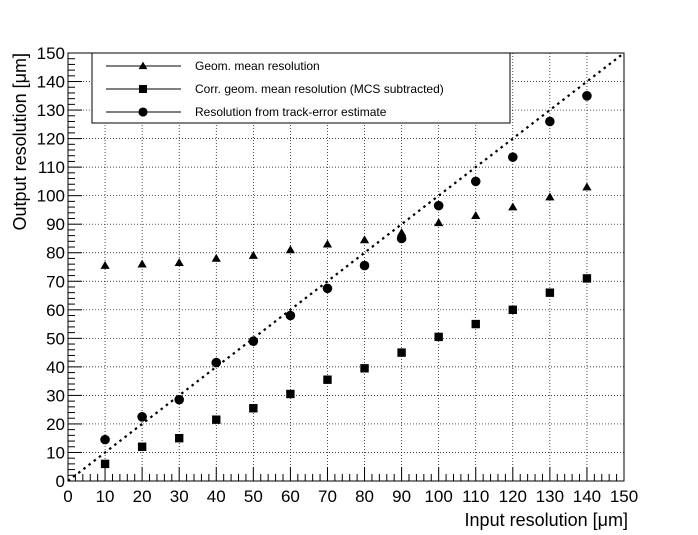 The image size is (698, 535). What do you see at coordinates (253, 496) in the screenshot?
I see `x-tick-label: 50` at bounding box center [253, 496].